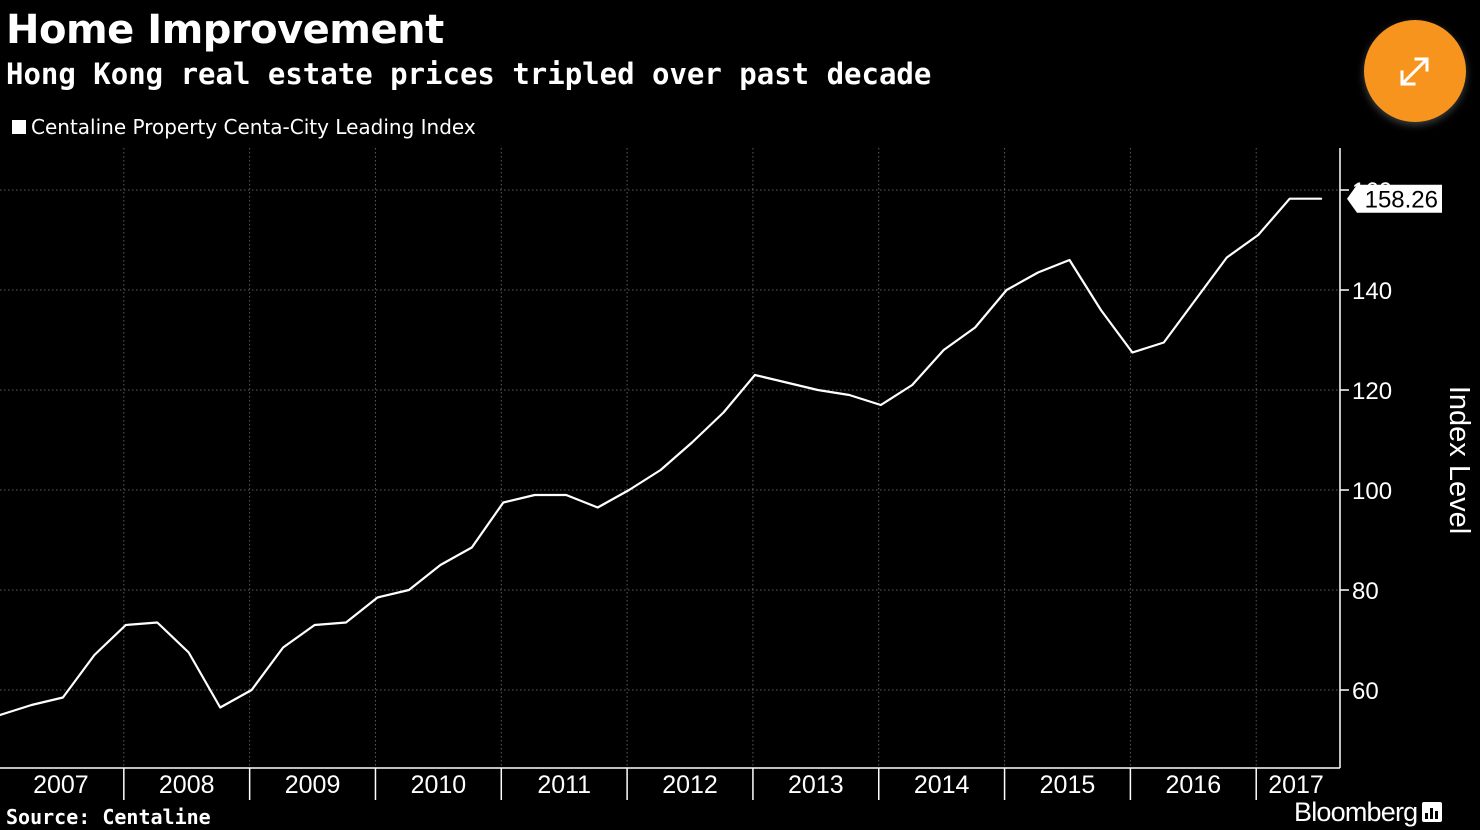 The width and height of the screenshot is (1480, 830). I want to click on expand-button, so click(1415, 71).